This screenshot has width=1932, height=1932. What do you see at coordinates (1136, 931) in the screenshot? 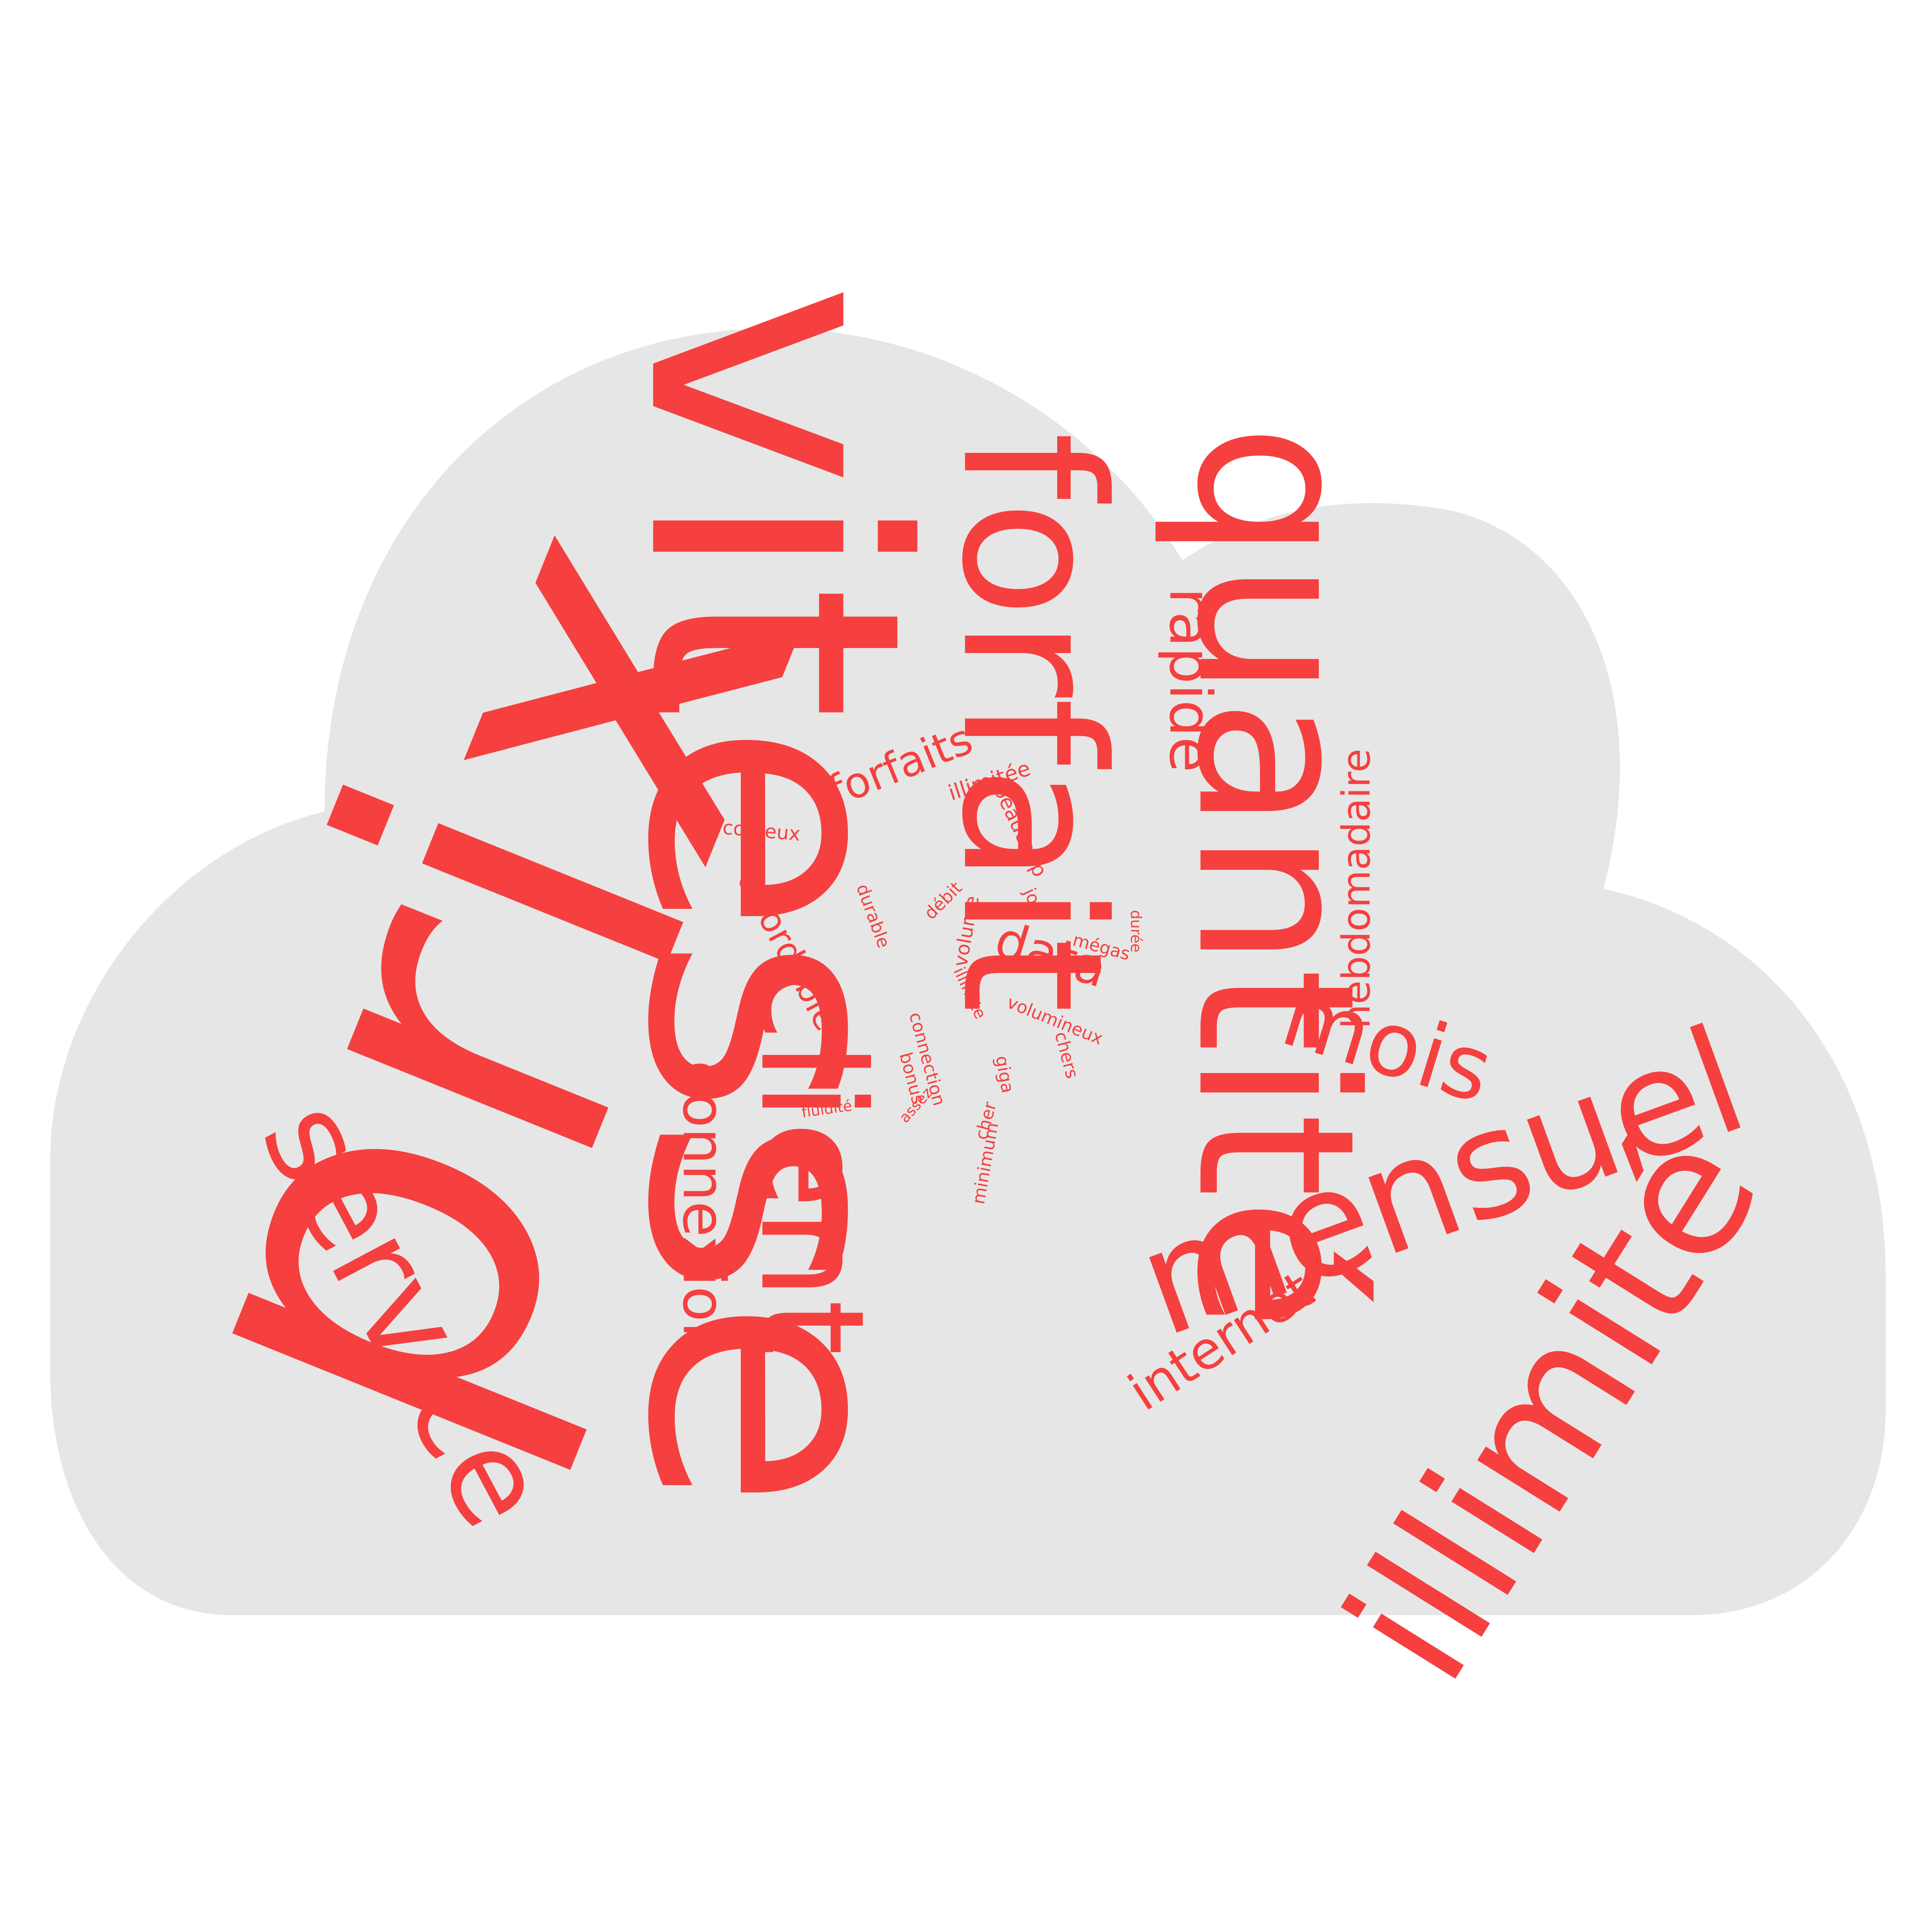
I see `word-duree: durée` at bounding box center [1136, 931].